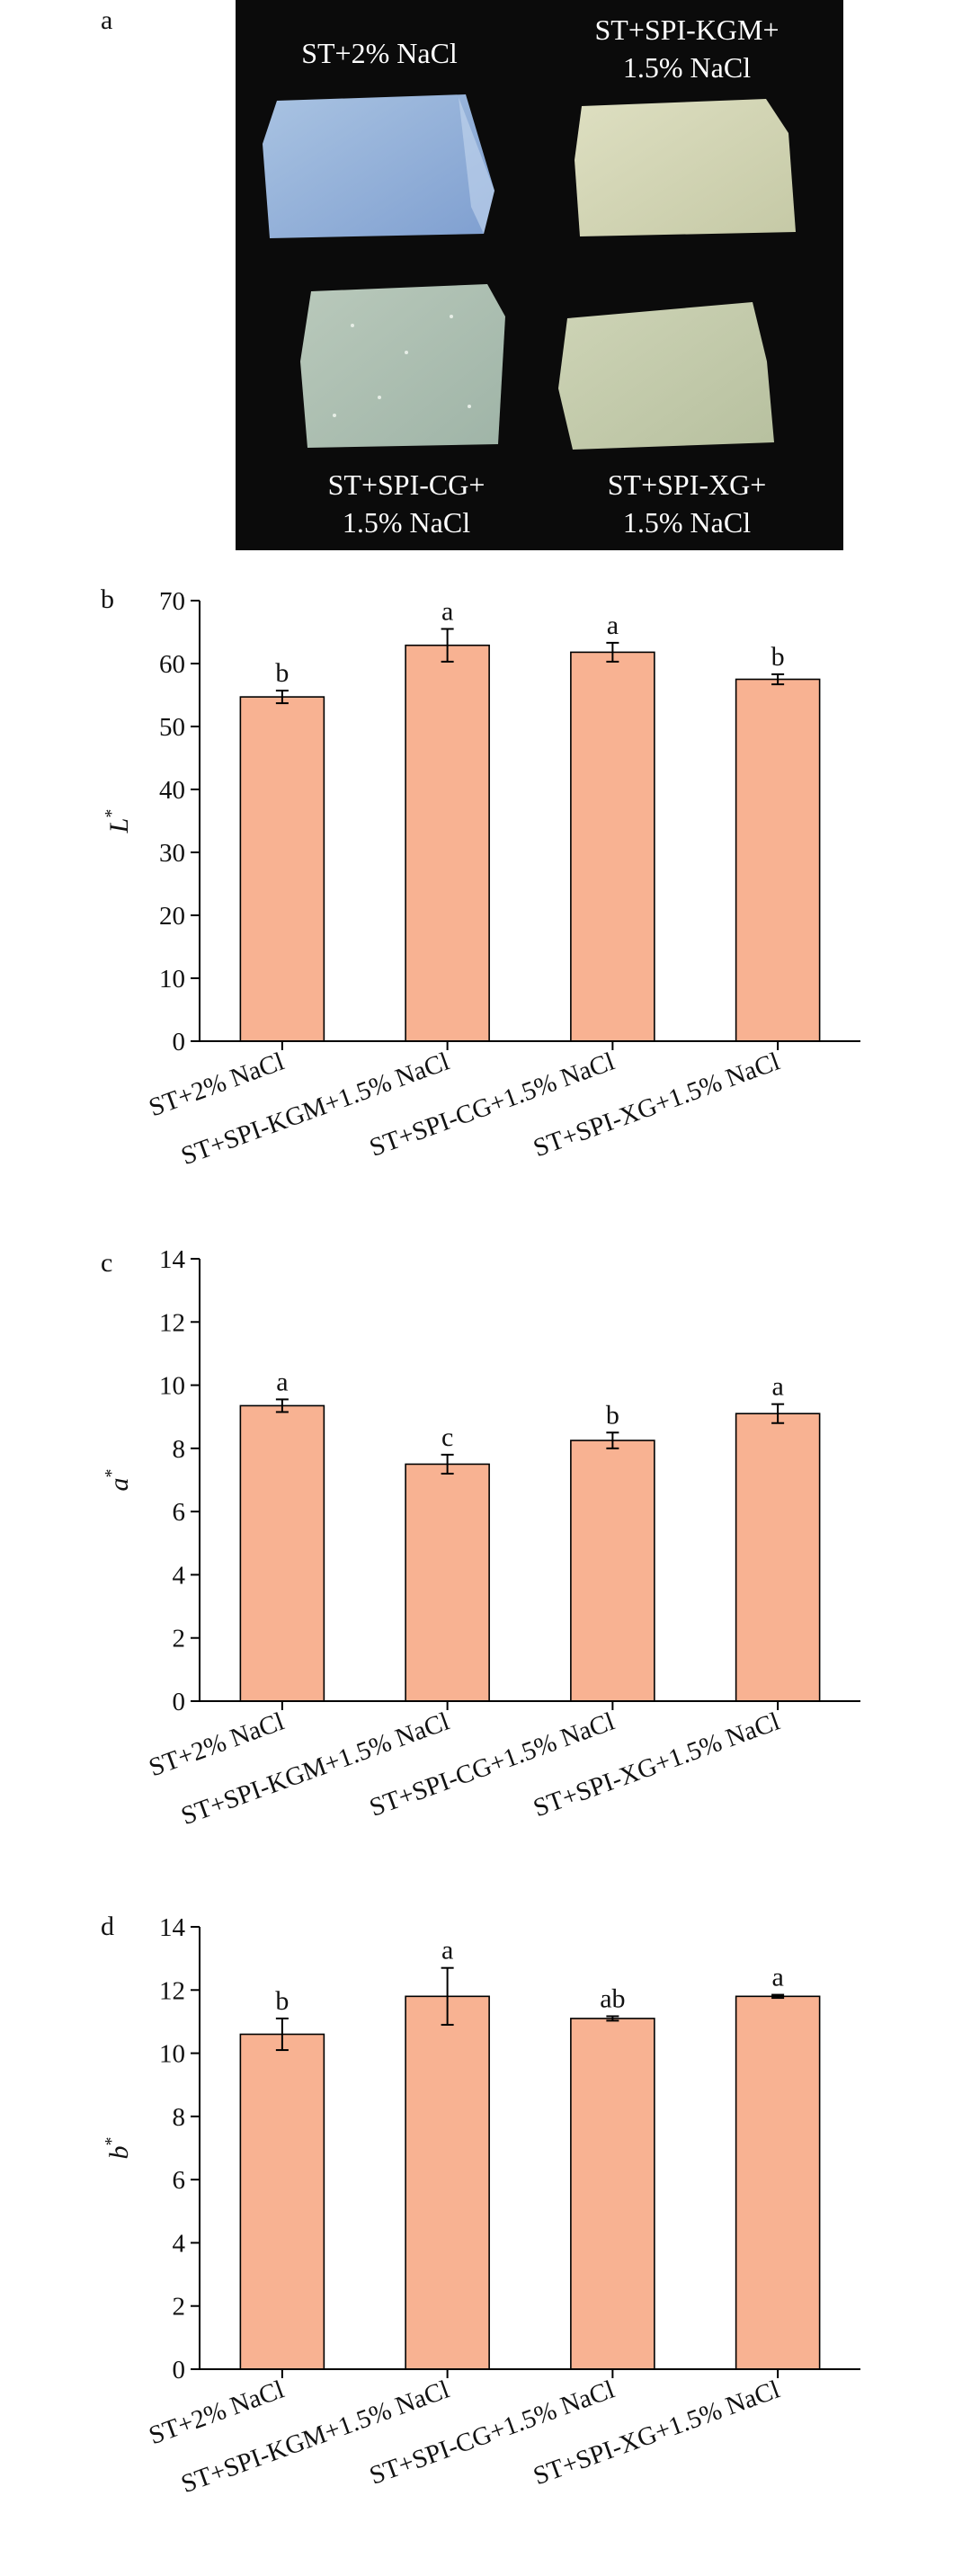 The height and width of the screenshot is (2576, 971). What do you see at coordinates (119, 1485) in the screenshot?
I see `y-axis-title-letter-c: a` at bounding box center [119, 1485].